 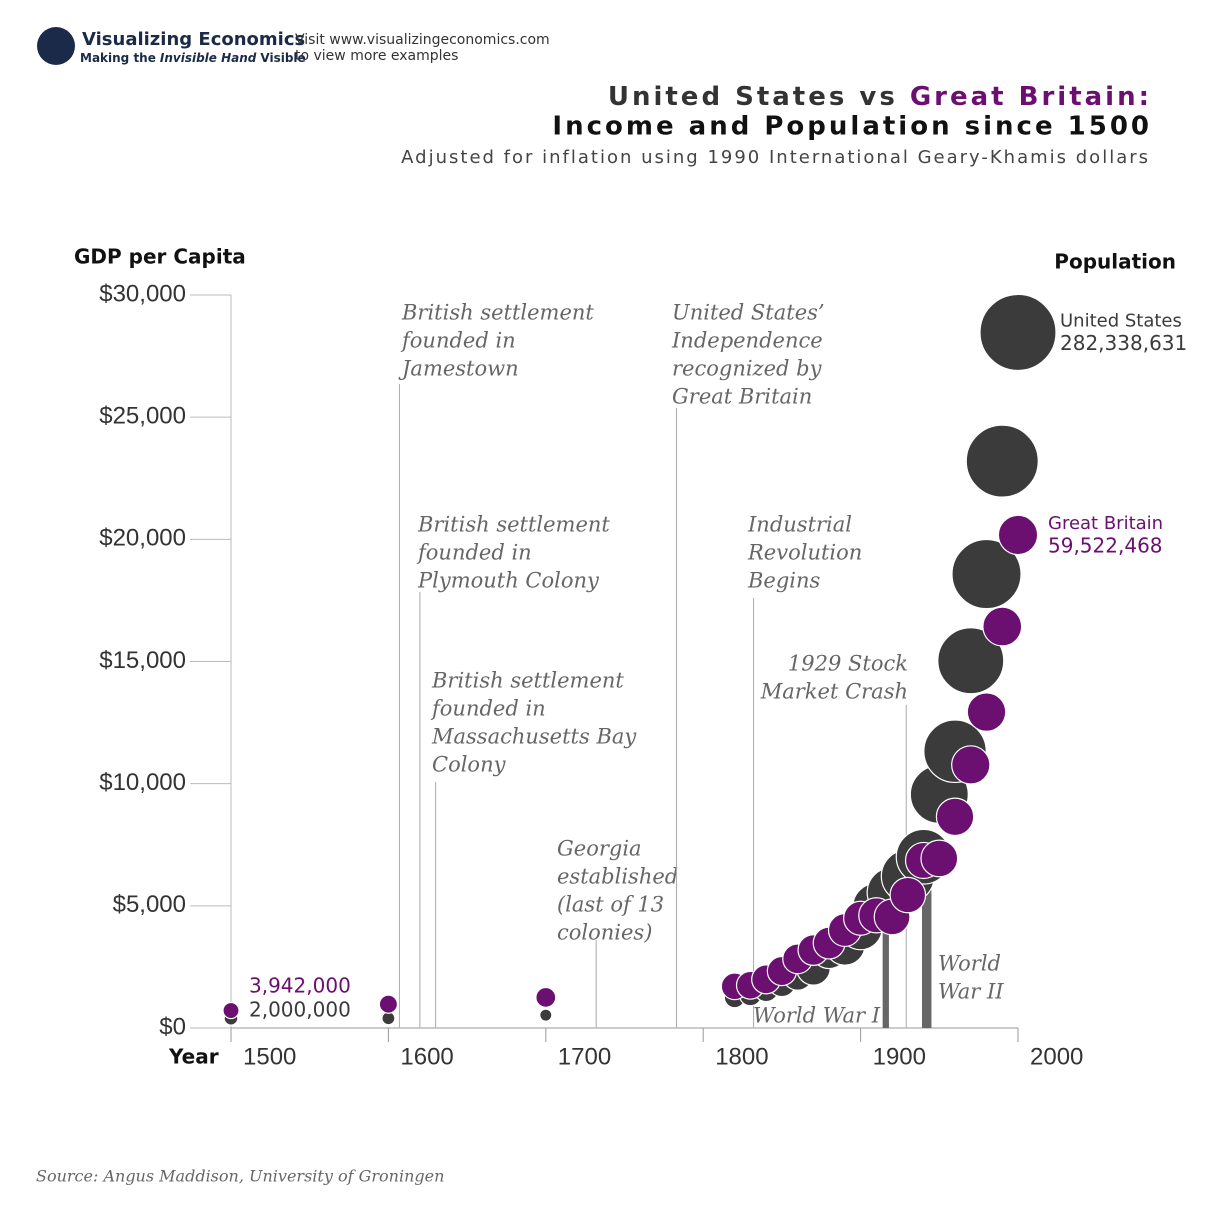 What do you see at coordinates (848, 664) in the screenshot?
I see `event-label: 1929 Stock` at bounding box center [848, 664].